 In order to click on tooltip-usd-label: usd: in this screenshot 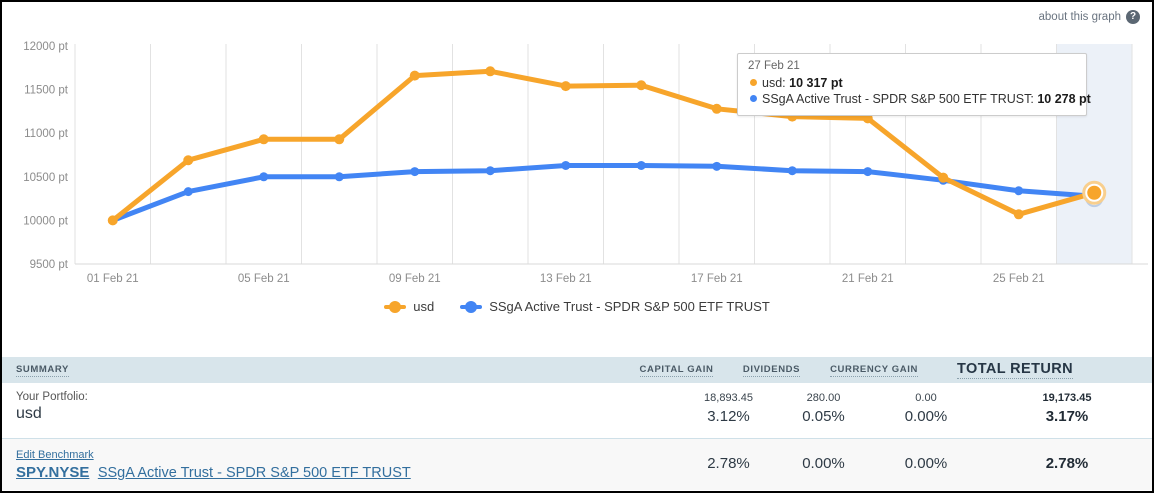, I will do `click(774, 83)`.